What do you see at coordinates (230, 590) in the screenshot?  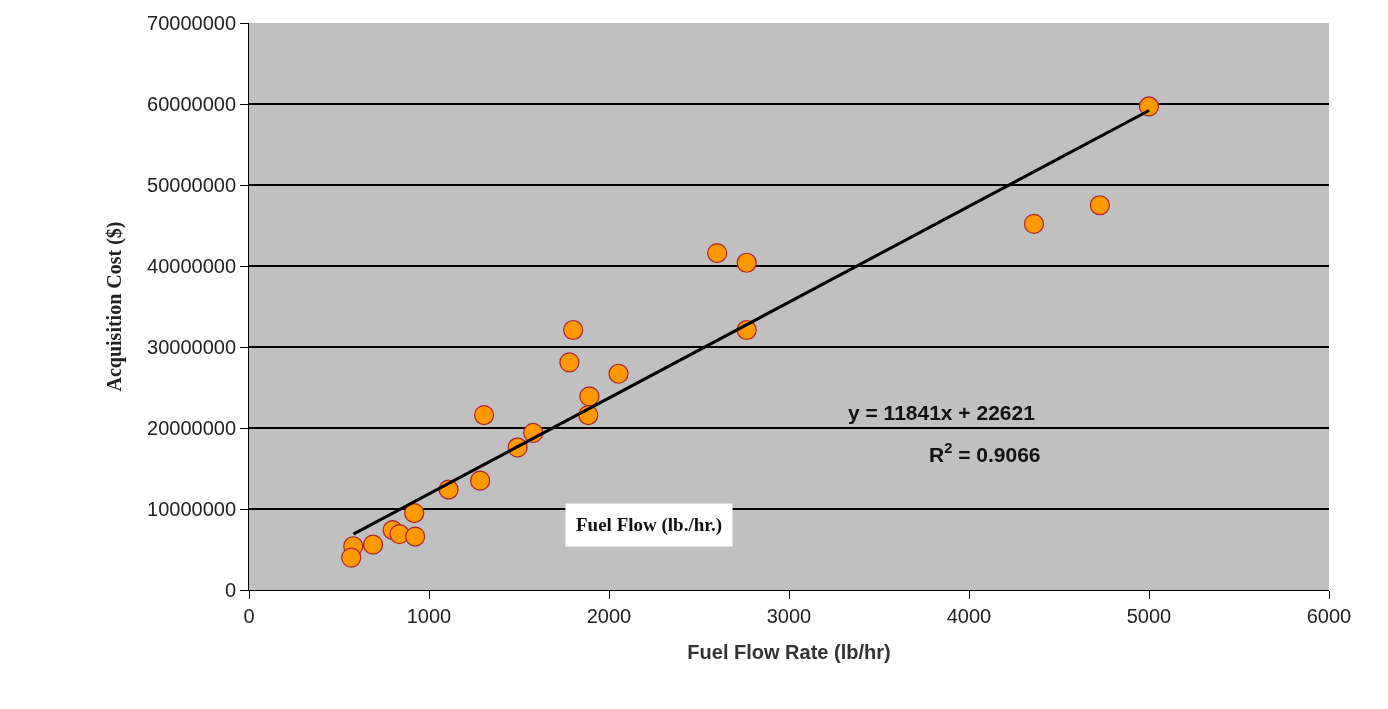 I see `y-tick-label: 0` at bounding box center [230, 590].